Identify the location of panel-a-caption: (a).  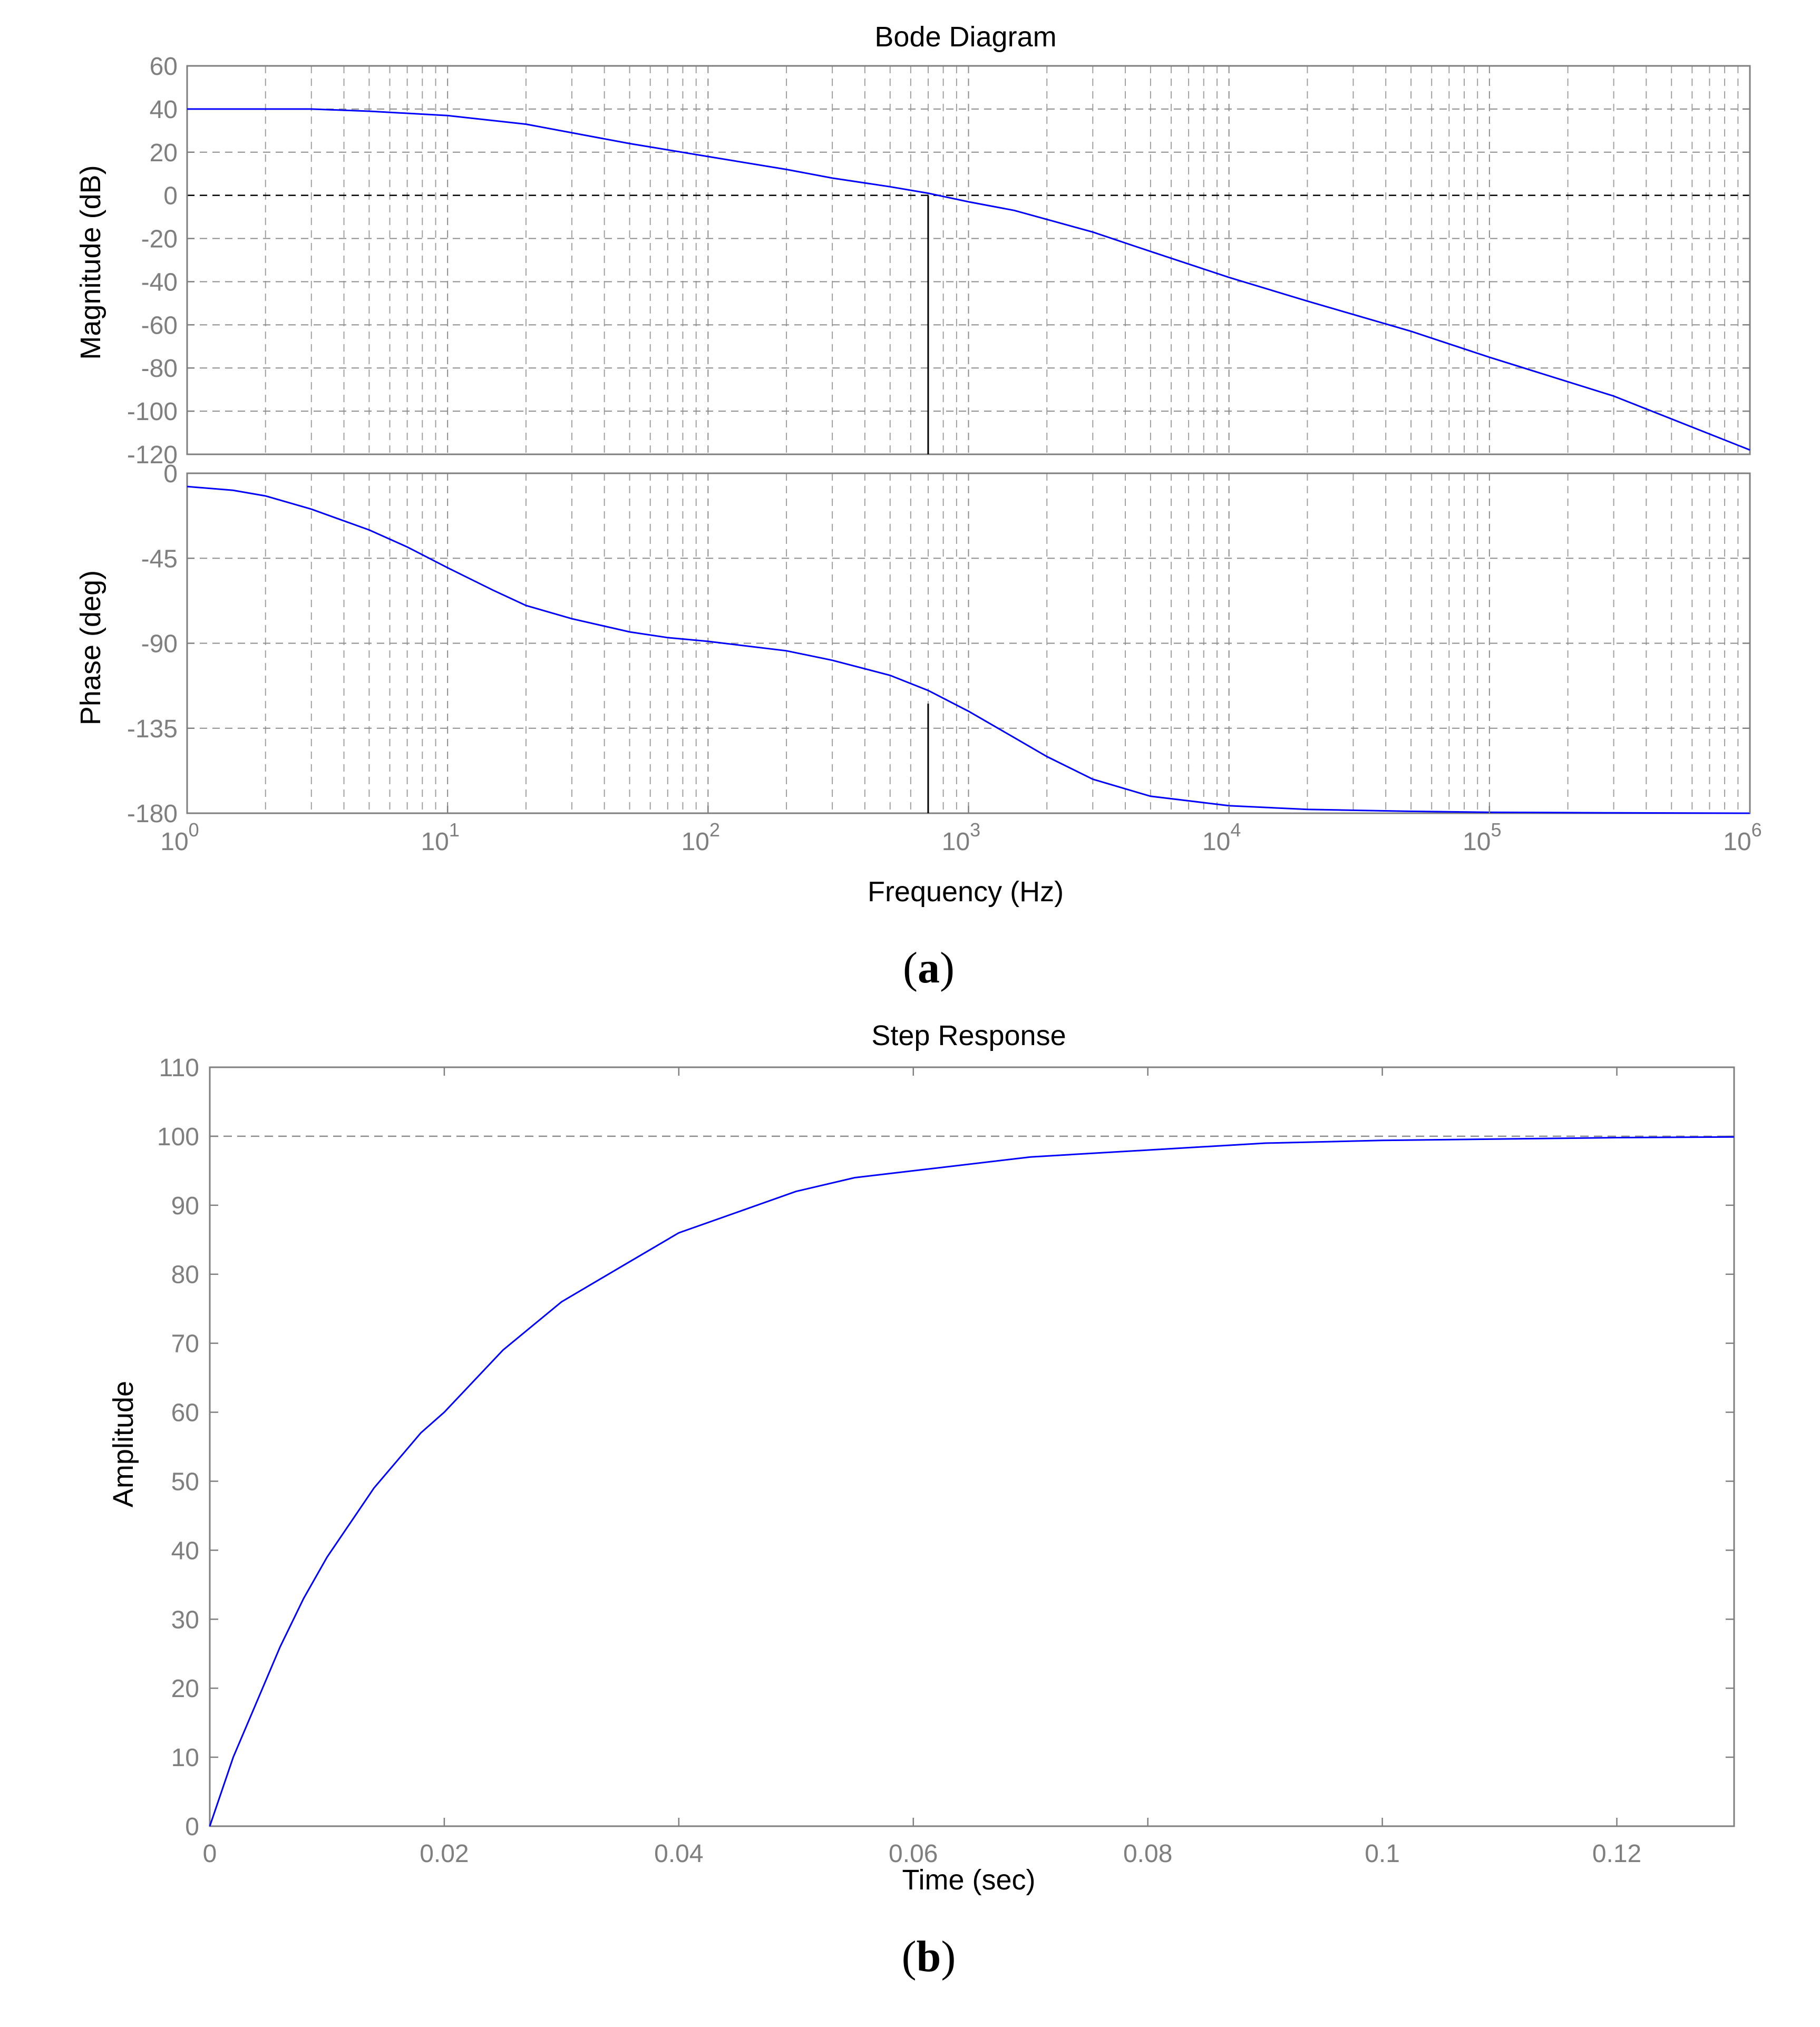
(929, 967).